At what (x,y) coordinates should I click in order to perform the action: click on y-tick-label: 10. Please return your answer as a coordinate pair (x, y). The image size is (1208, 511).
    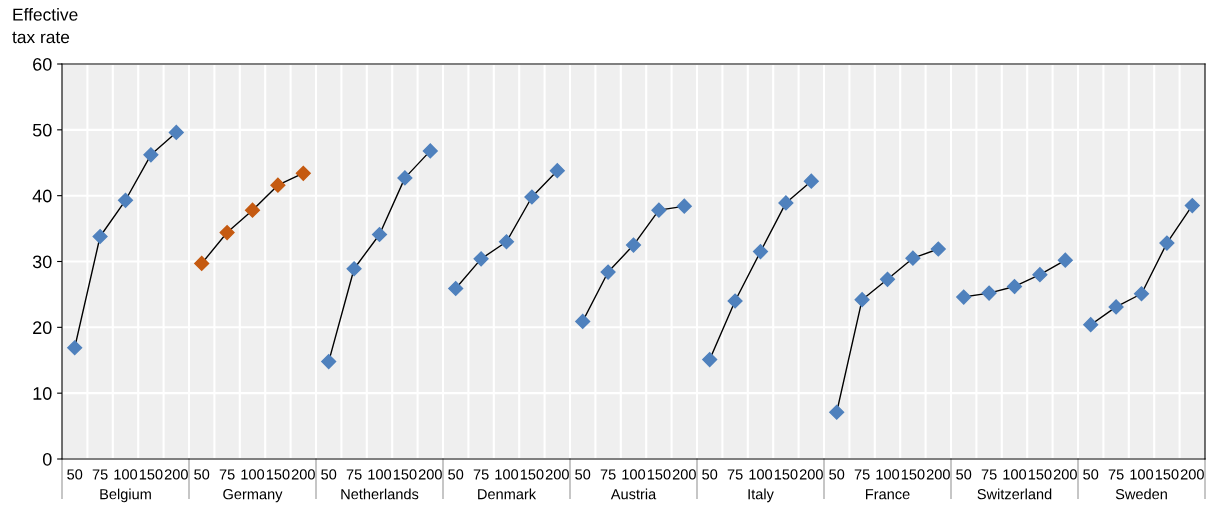
    Looking at the image, I should click on (42, 393).